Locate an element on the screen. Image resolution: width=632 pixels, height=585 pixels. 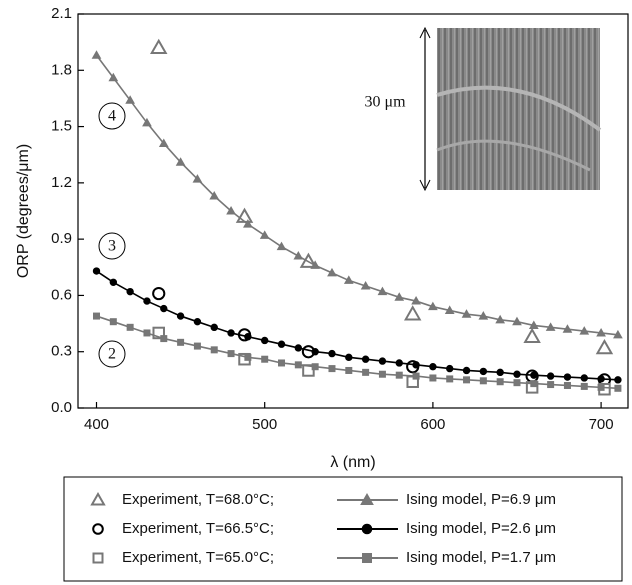
y-tick-label: 0.9 is located at coordinates (61, 238).